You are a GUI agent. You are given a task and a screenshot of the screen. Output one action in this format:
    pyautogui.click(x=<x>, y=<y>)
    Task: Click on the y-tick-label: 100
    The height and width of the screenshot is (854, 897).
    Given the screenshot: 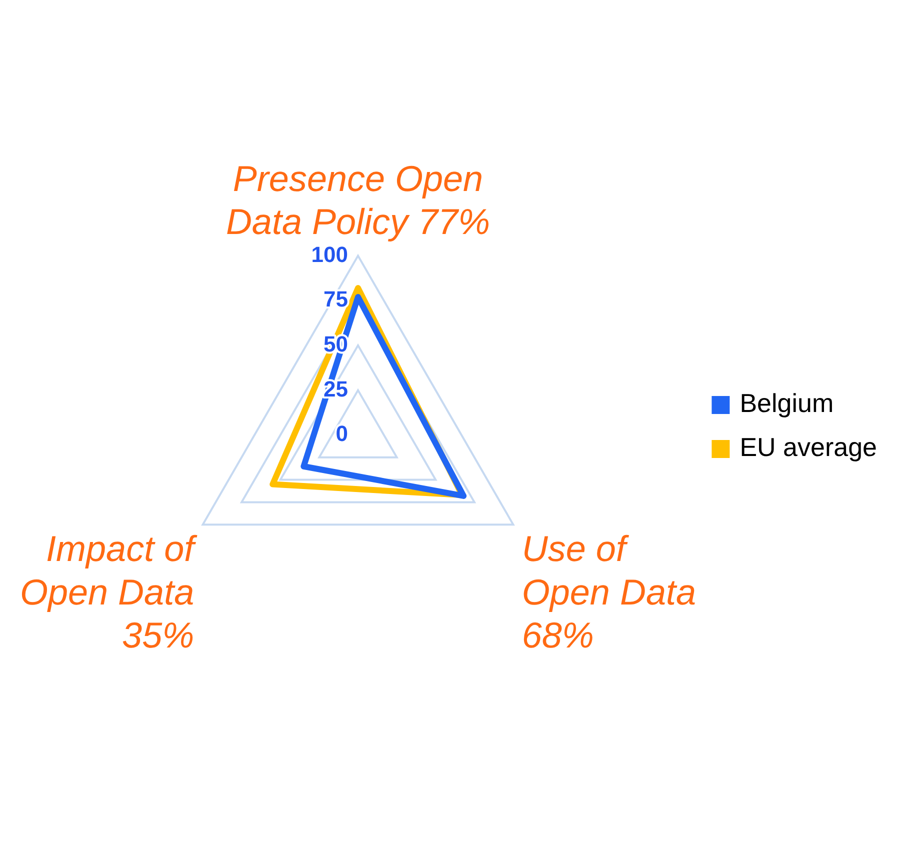 What is the action you would take?
    pyautogui.click(x=329, y=254)
    